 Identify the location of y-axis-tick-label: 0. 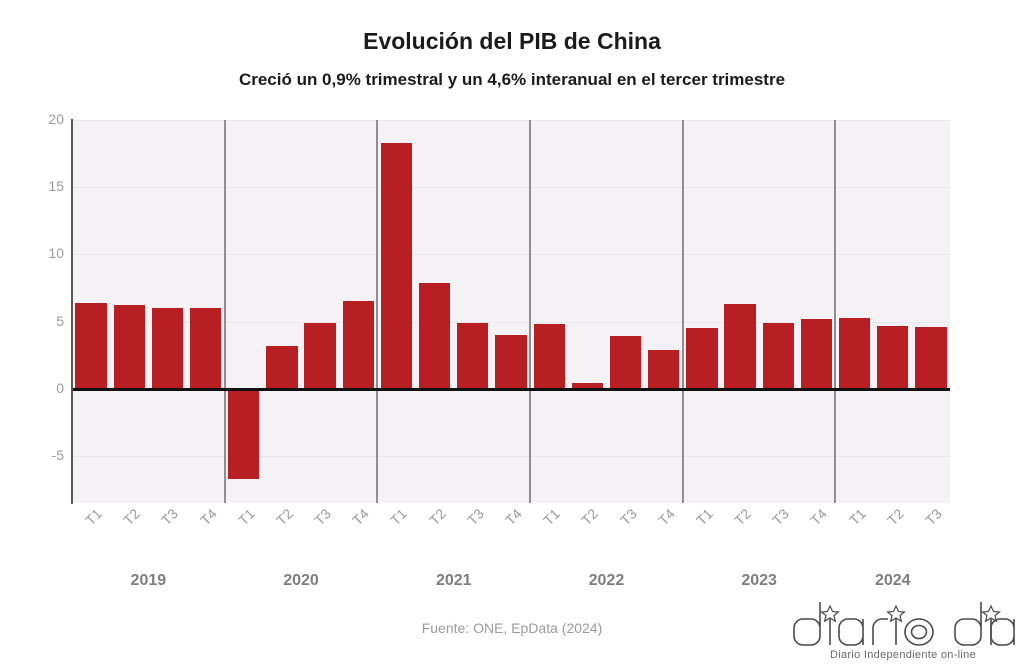
(60, 387).